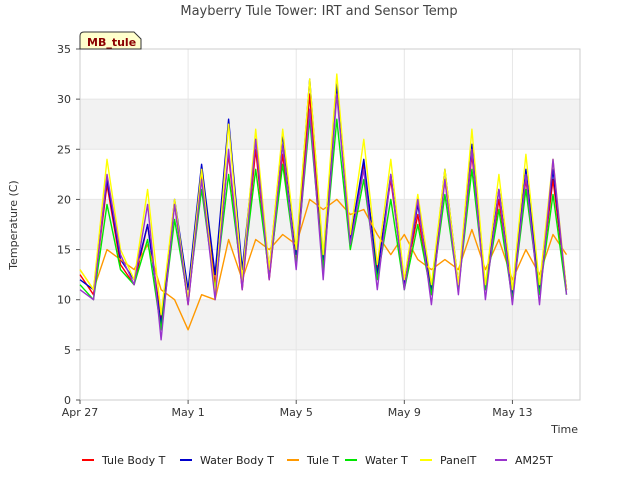  Describe the element at coordinates (458, 460) in the screenshot. I see `legend-label: PanelT` at that location.